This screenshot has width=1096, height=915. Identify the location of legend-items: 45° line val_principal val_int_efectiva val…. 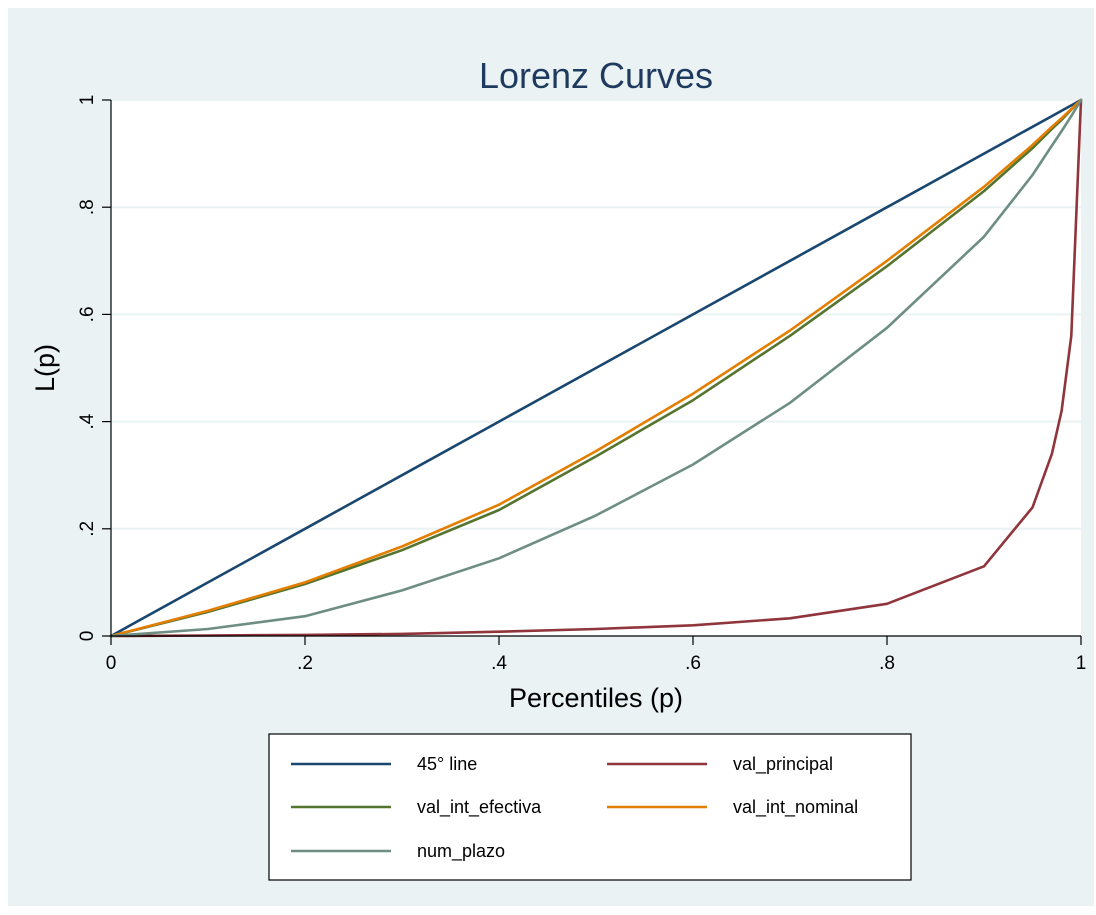
(574, 808).